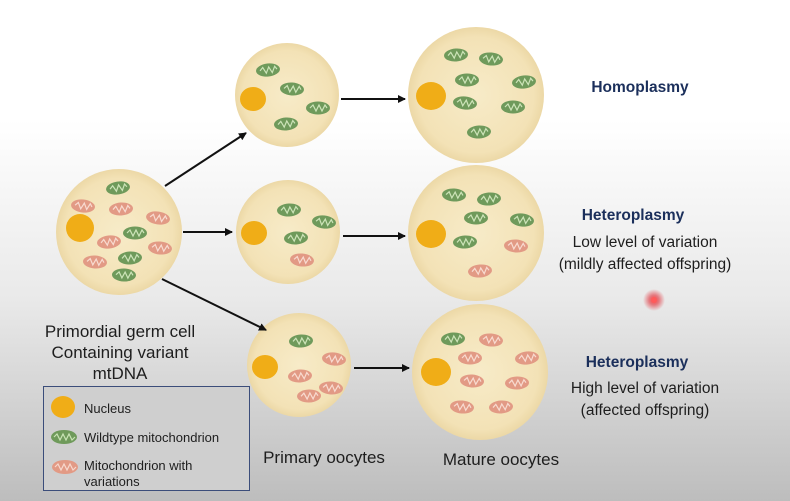 This screenshot has width=790, height=501. What do you see at coordinates (120, 373) in the screenshot?
I see `germ-cell-line-3: mtDNA` at bounding box center [120, 373].